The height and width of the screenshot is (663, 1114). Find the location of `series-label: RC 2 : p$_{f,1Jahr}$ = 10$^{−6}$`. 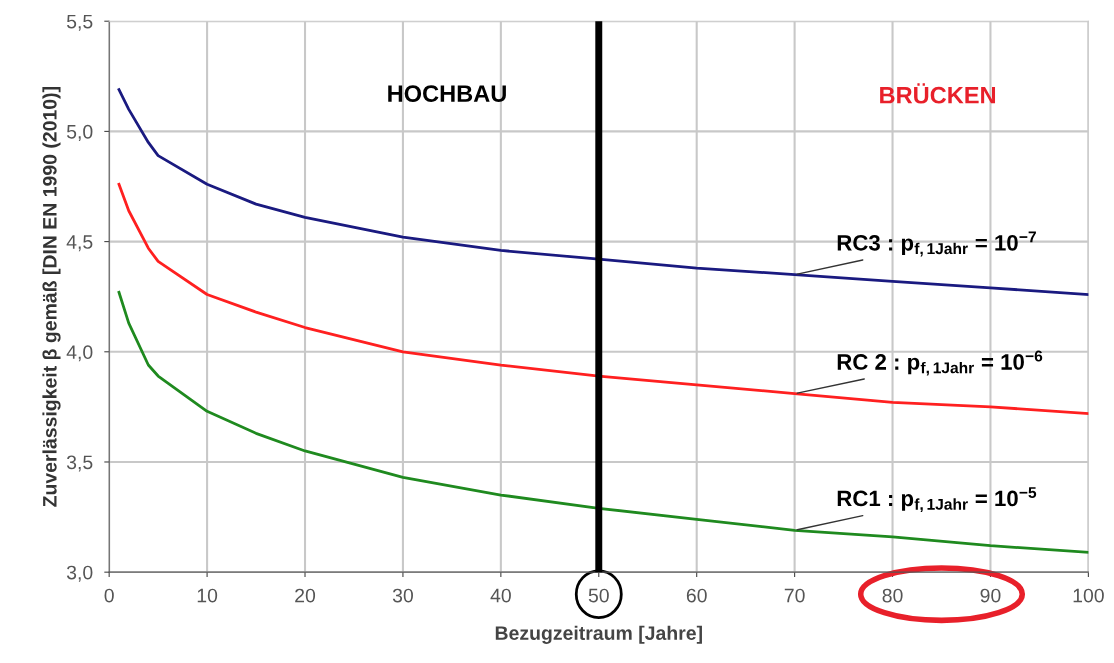

series-label: RC 2 : p$_{f,1Jahr}$ = 10$^{−6}$ is located at coordinates (940, 363).